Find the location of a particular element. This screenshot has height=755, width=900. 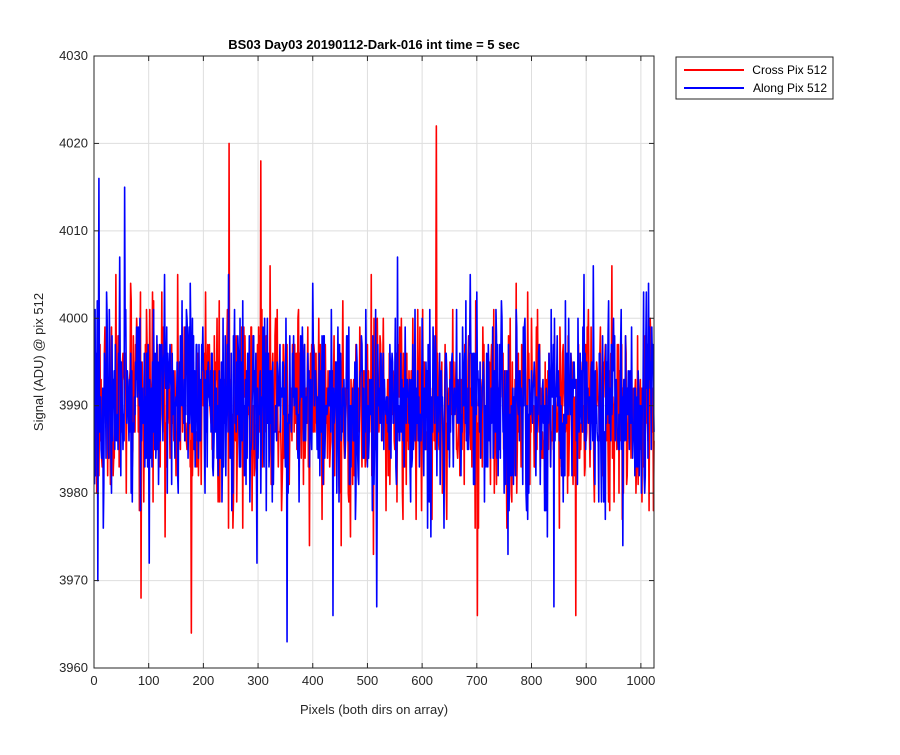

x-tick-label: 400 is located at coordinates (313, 680).